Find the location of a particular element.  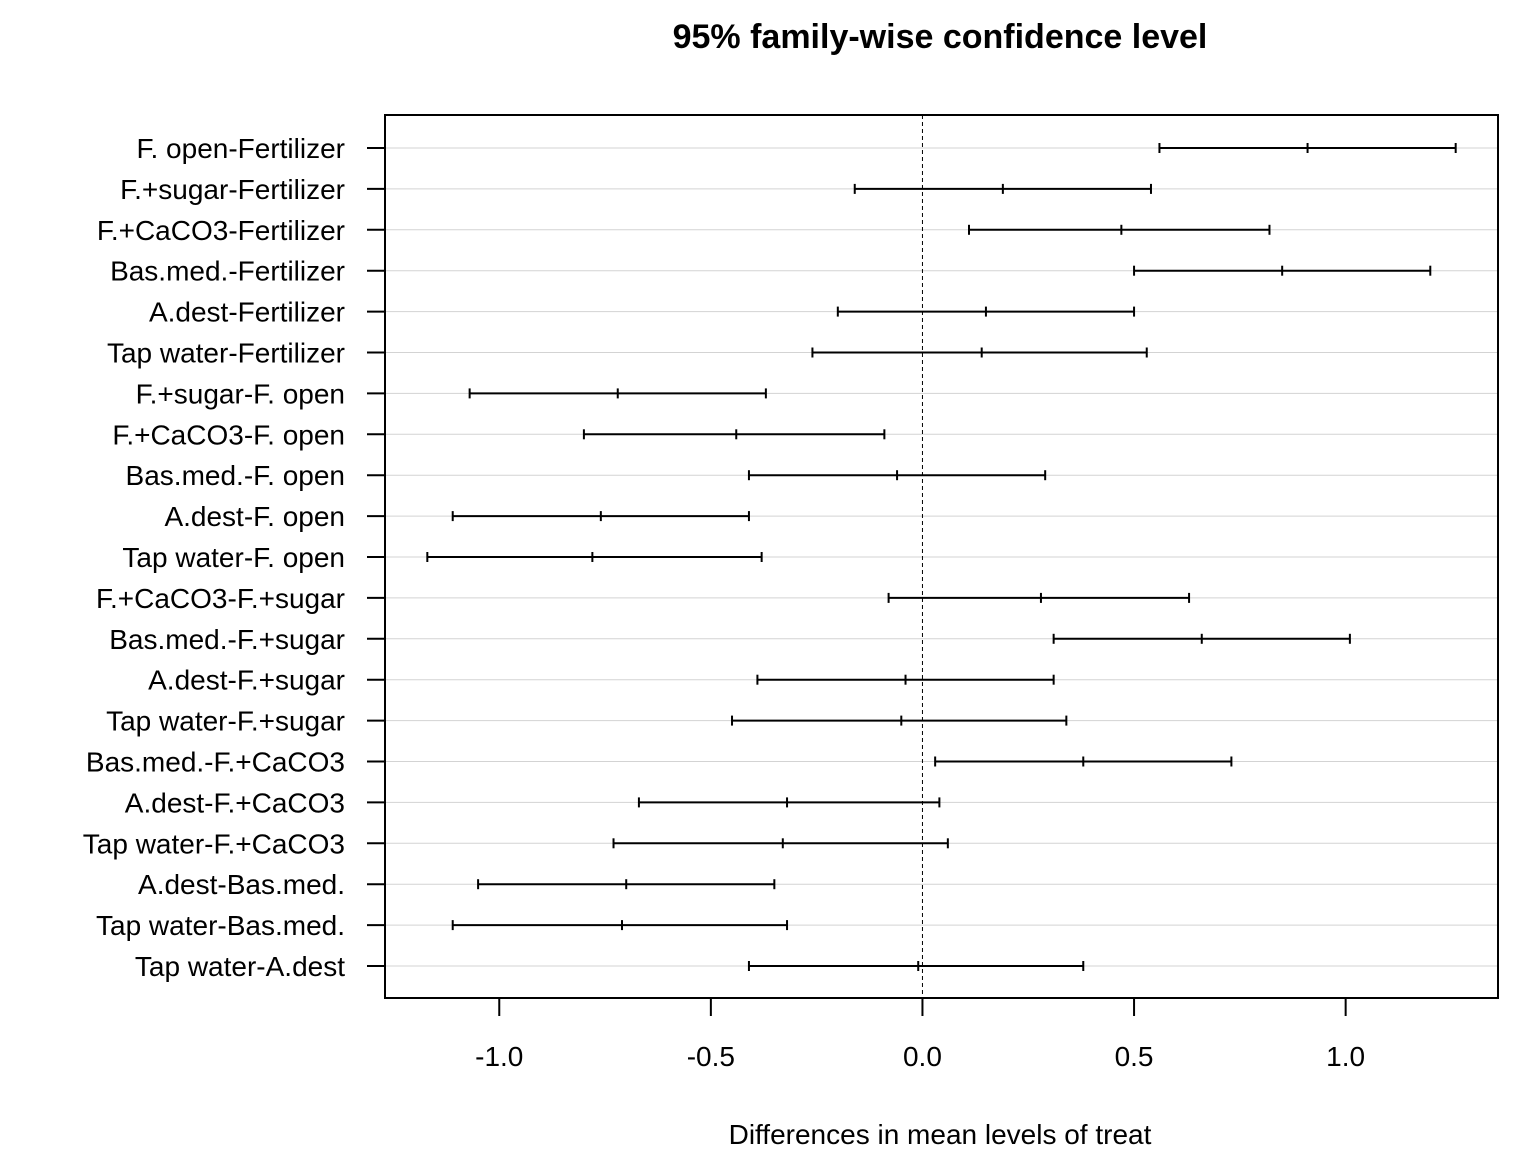

category-label: Tap water-Fertilizer is located at coordinates (226, 353).